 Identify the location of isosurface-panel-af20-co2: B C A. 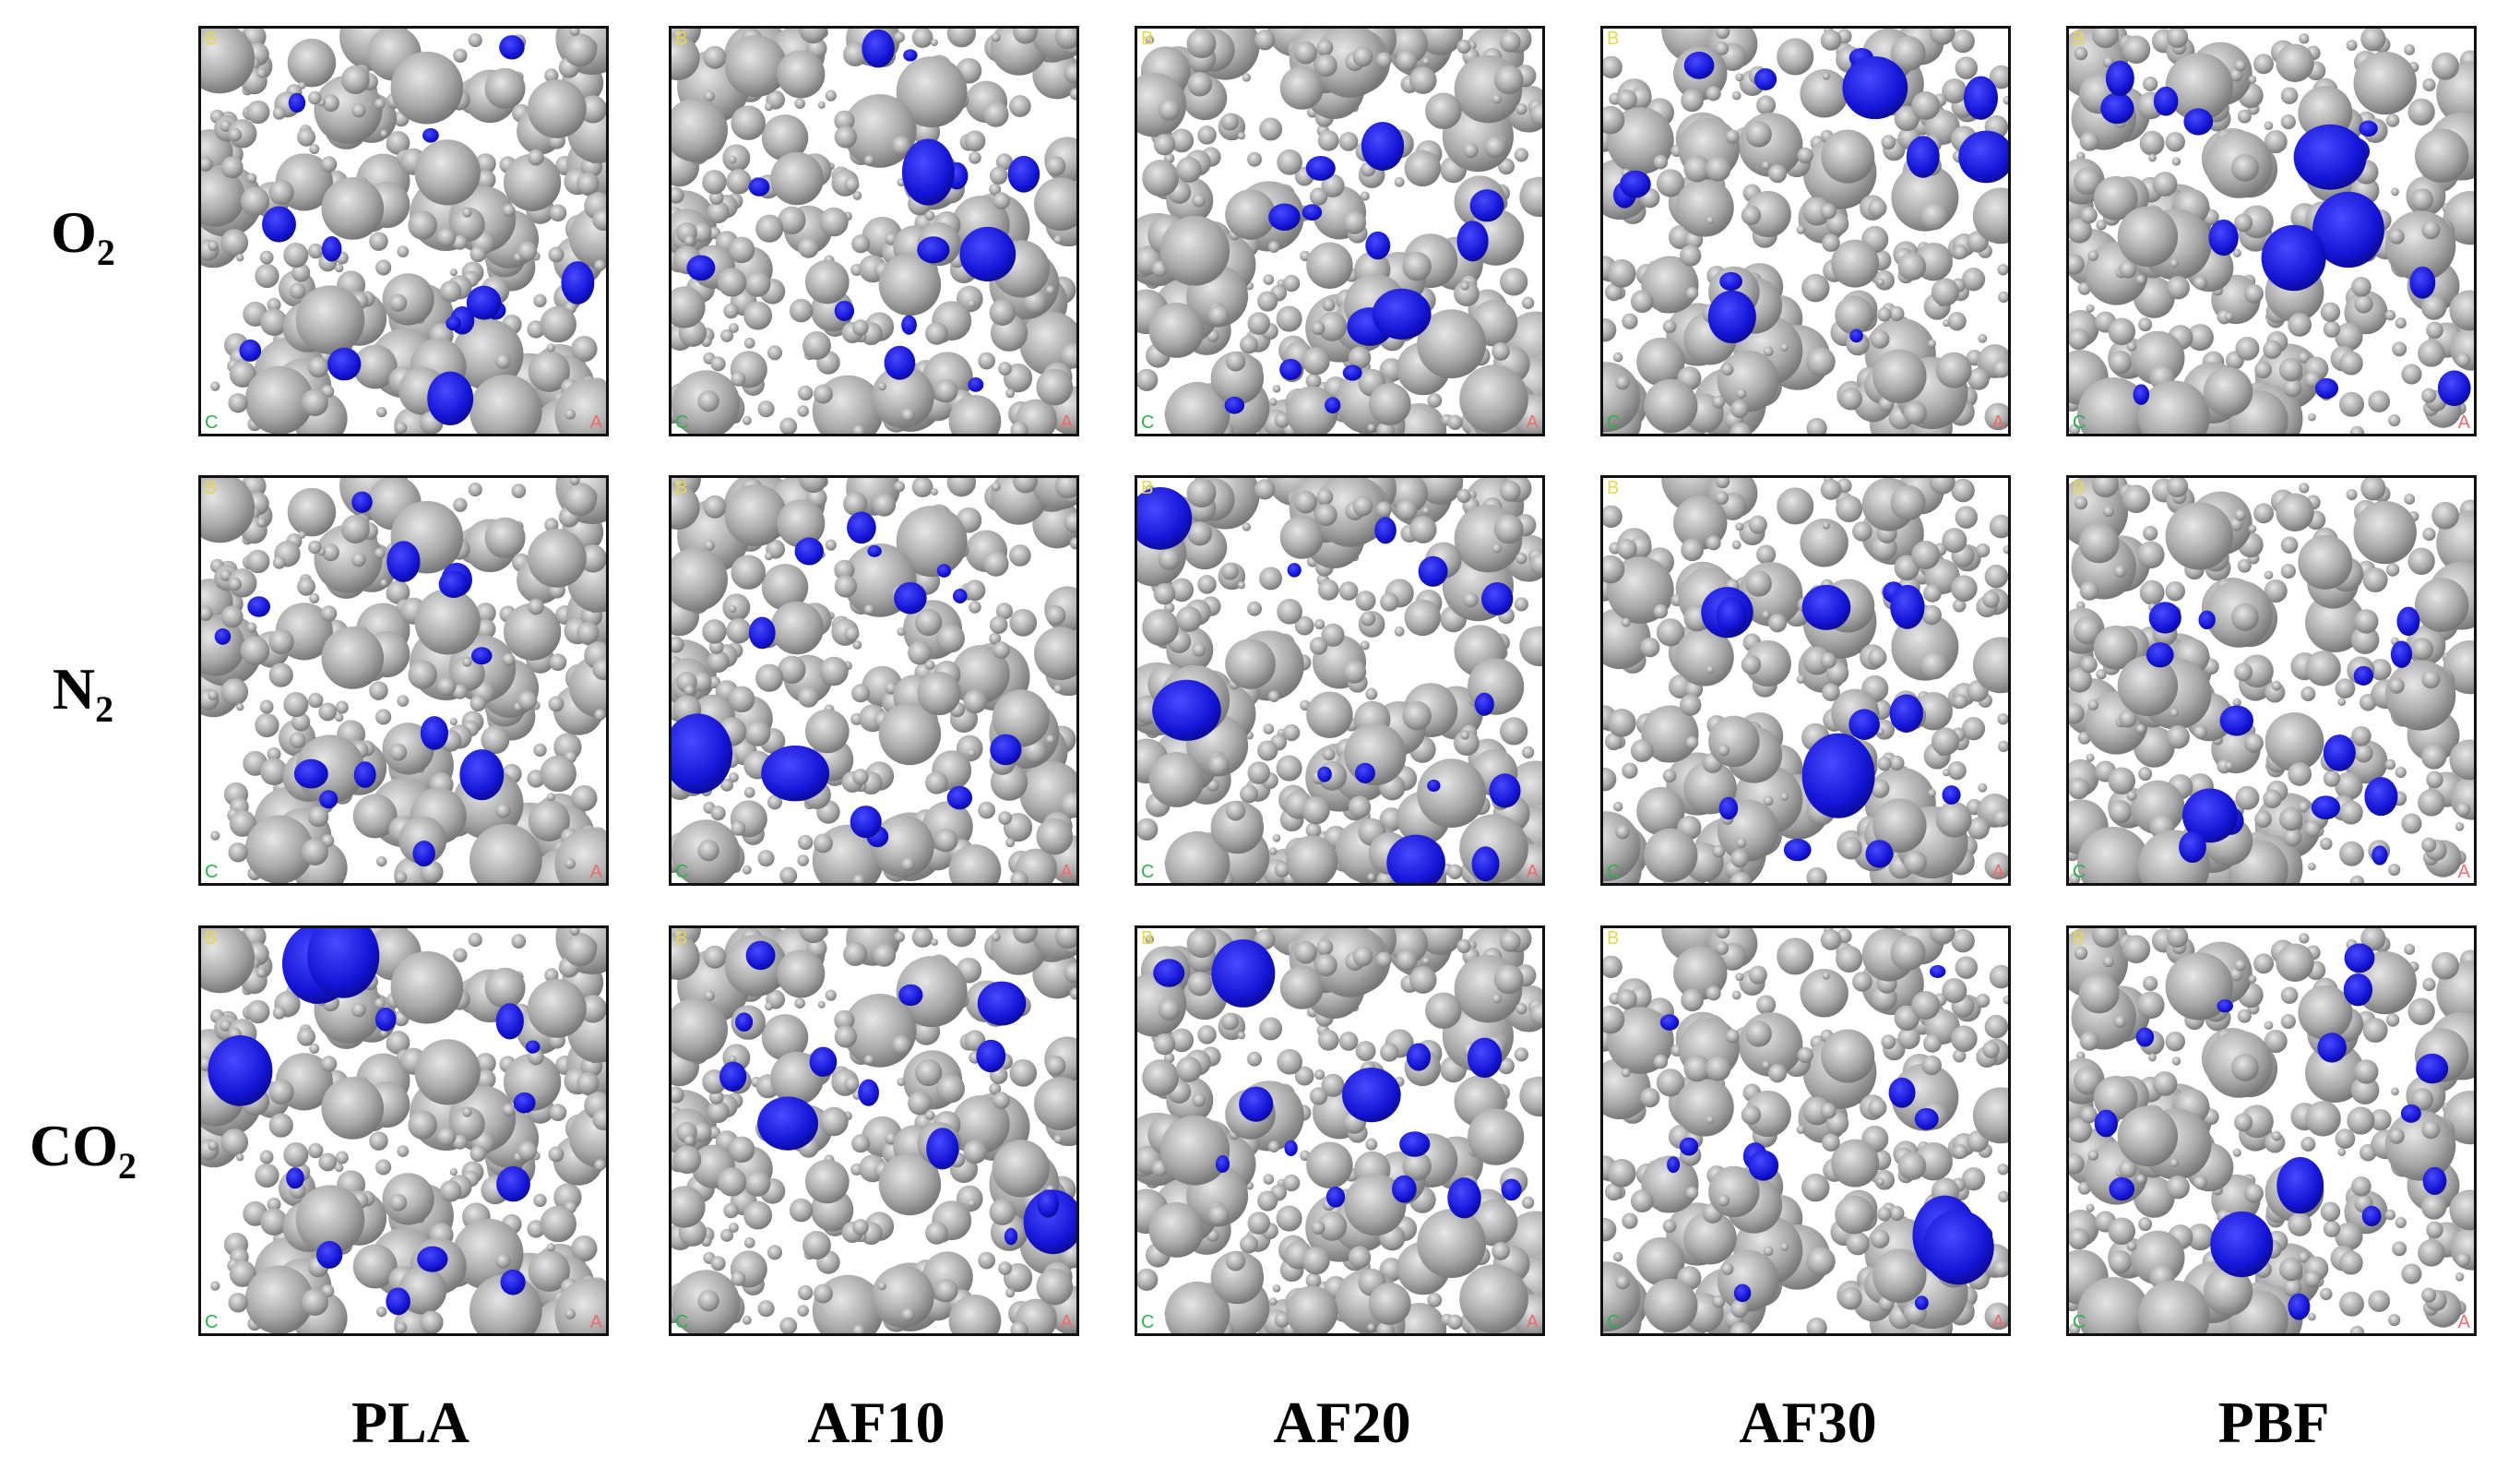
(1340, 1130).